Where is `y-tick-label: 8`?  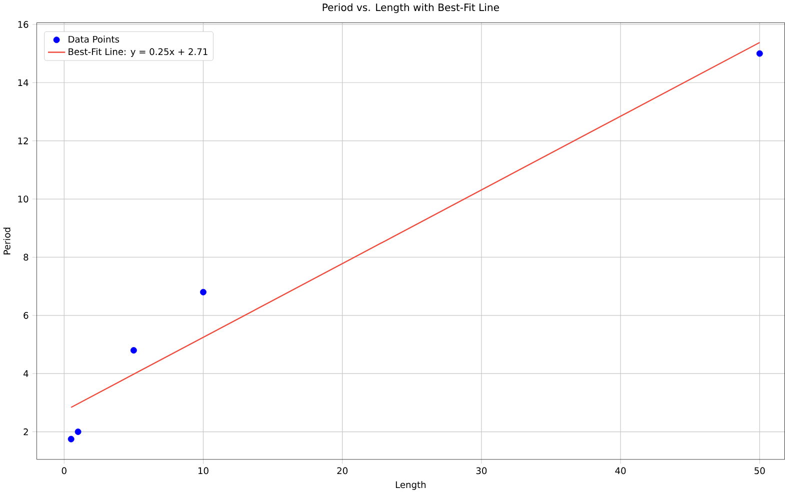
y-tick-label: 8 is located at coordinates (26, 257).